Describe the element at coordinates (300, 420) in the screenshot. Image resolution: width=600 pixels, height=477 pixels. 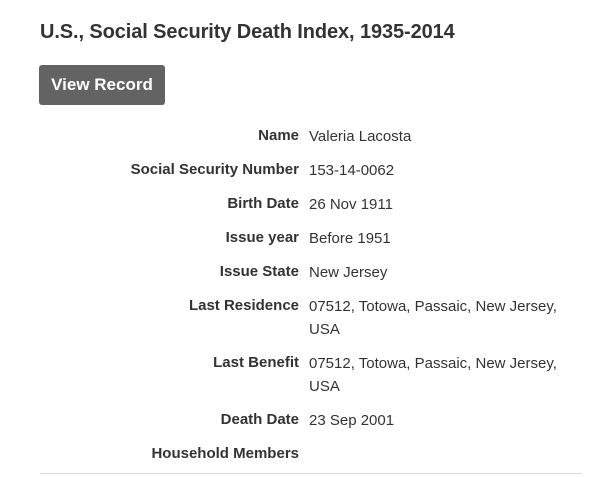
I see `record-row-death-date: Death Date 23 Sep 2001` at that location.